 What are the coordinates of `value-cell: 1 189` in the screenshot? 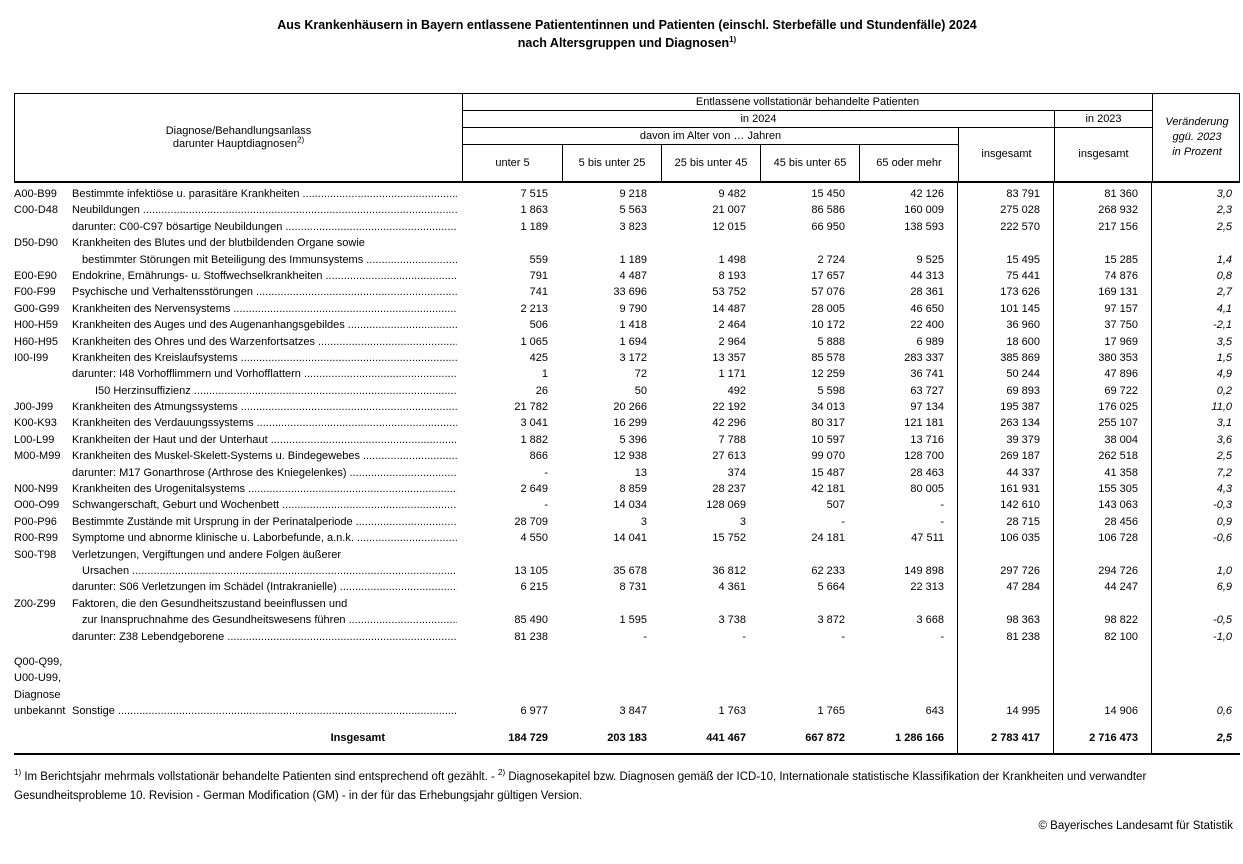 It's located at (633, 259).